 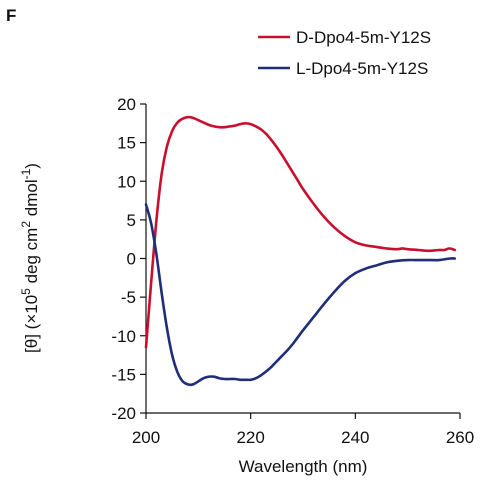 What do you see at coordinates (128, 297) in the screenshot?
I see `y-tick-label: -5` at bounding box center [128, 297].